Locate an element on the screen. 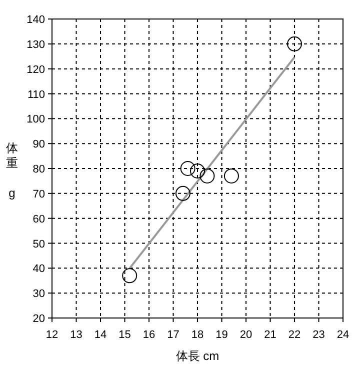  y-tick-label: 100 is located at coordinates (35, 120).